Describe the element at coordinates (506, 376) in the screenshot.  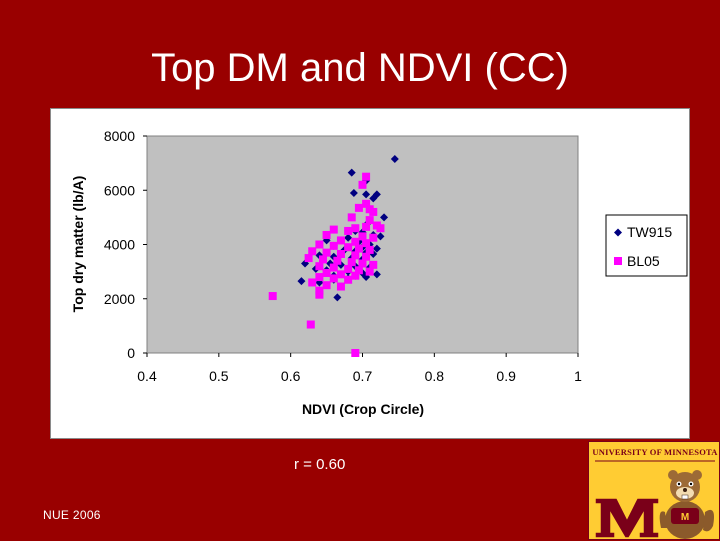
I see `x-tick-label: 0.9` at that location.